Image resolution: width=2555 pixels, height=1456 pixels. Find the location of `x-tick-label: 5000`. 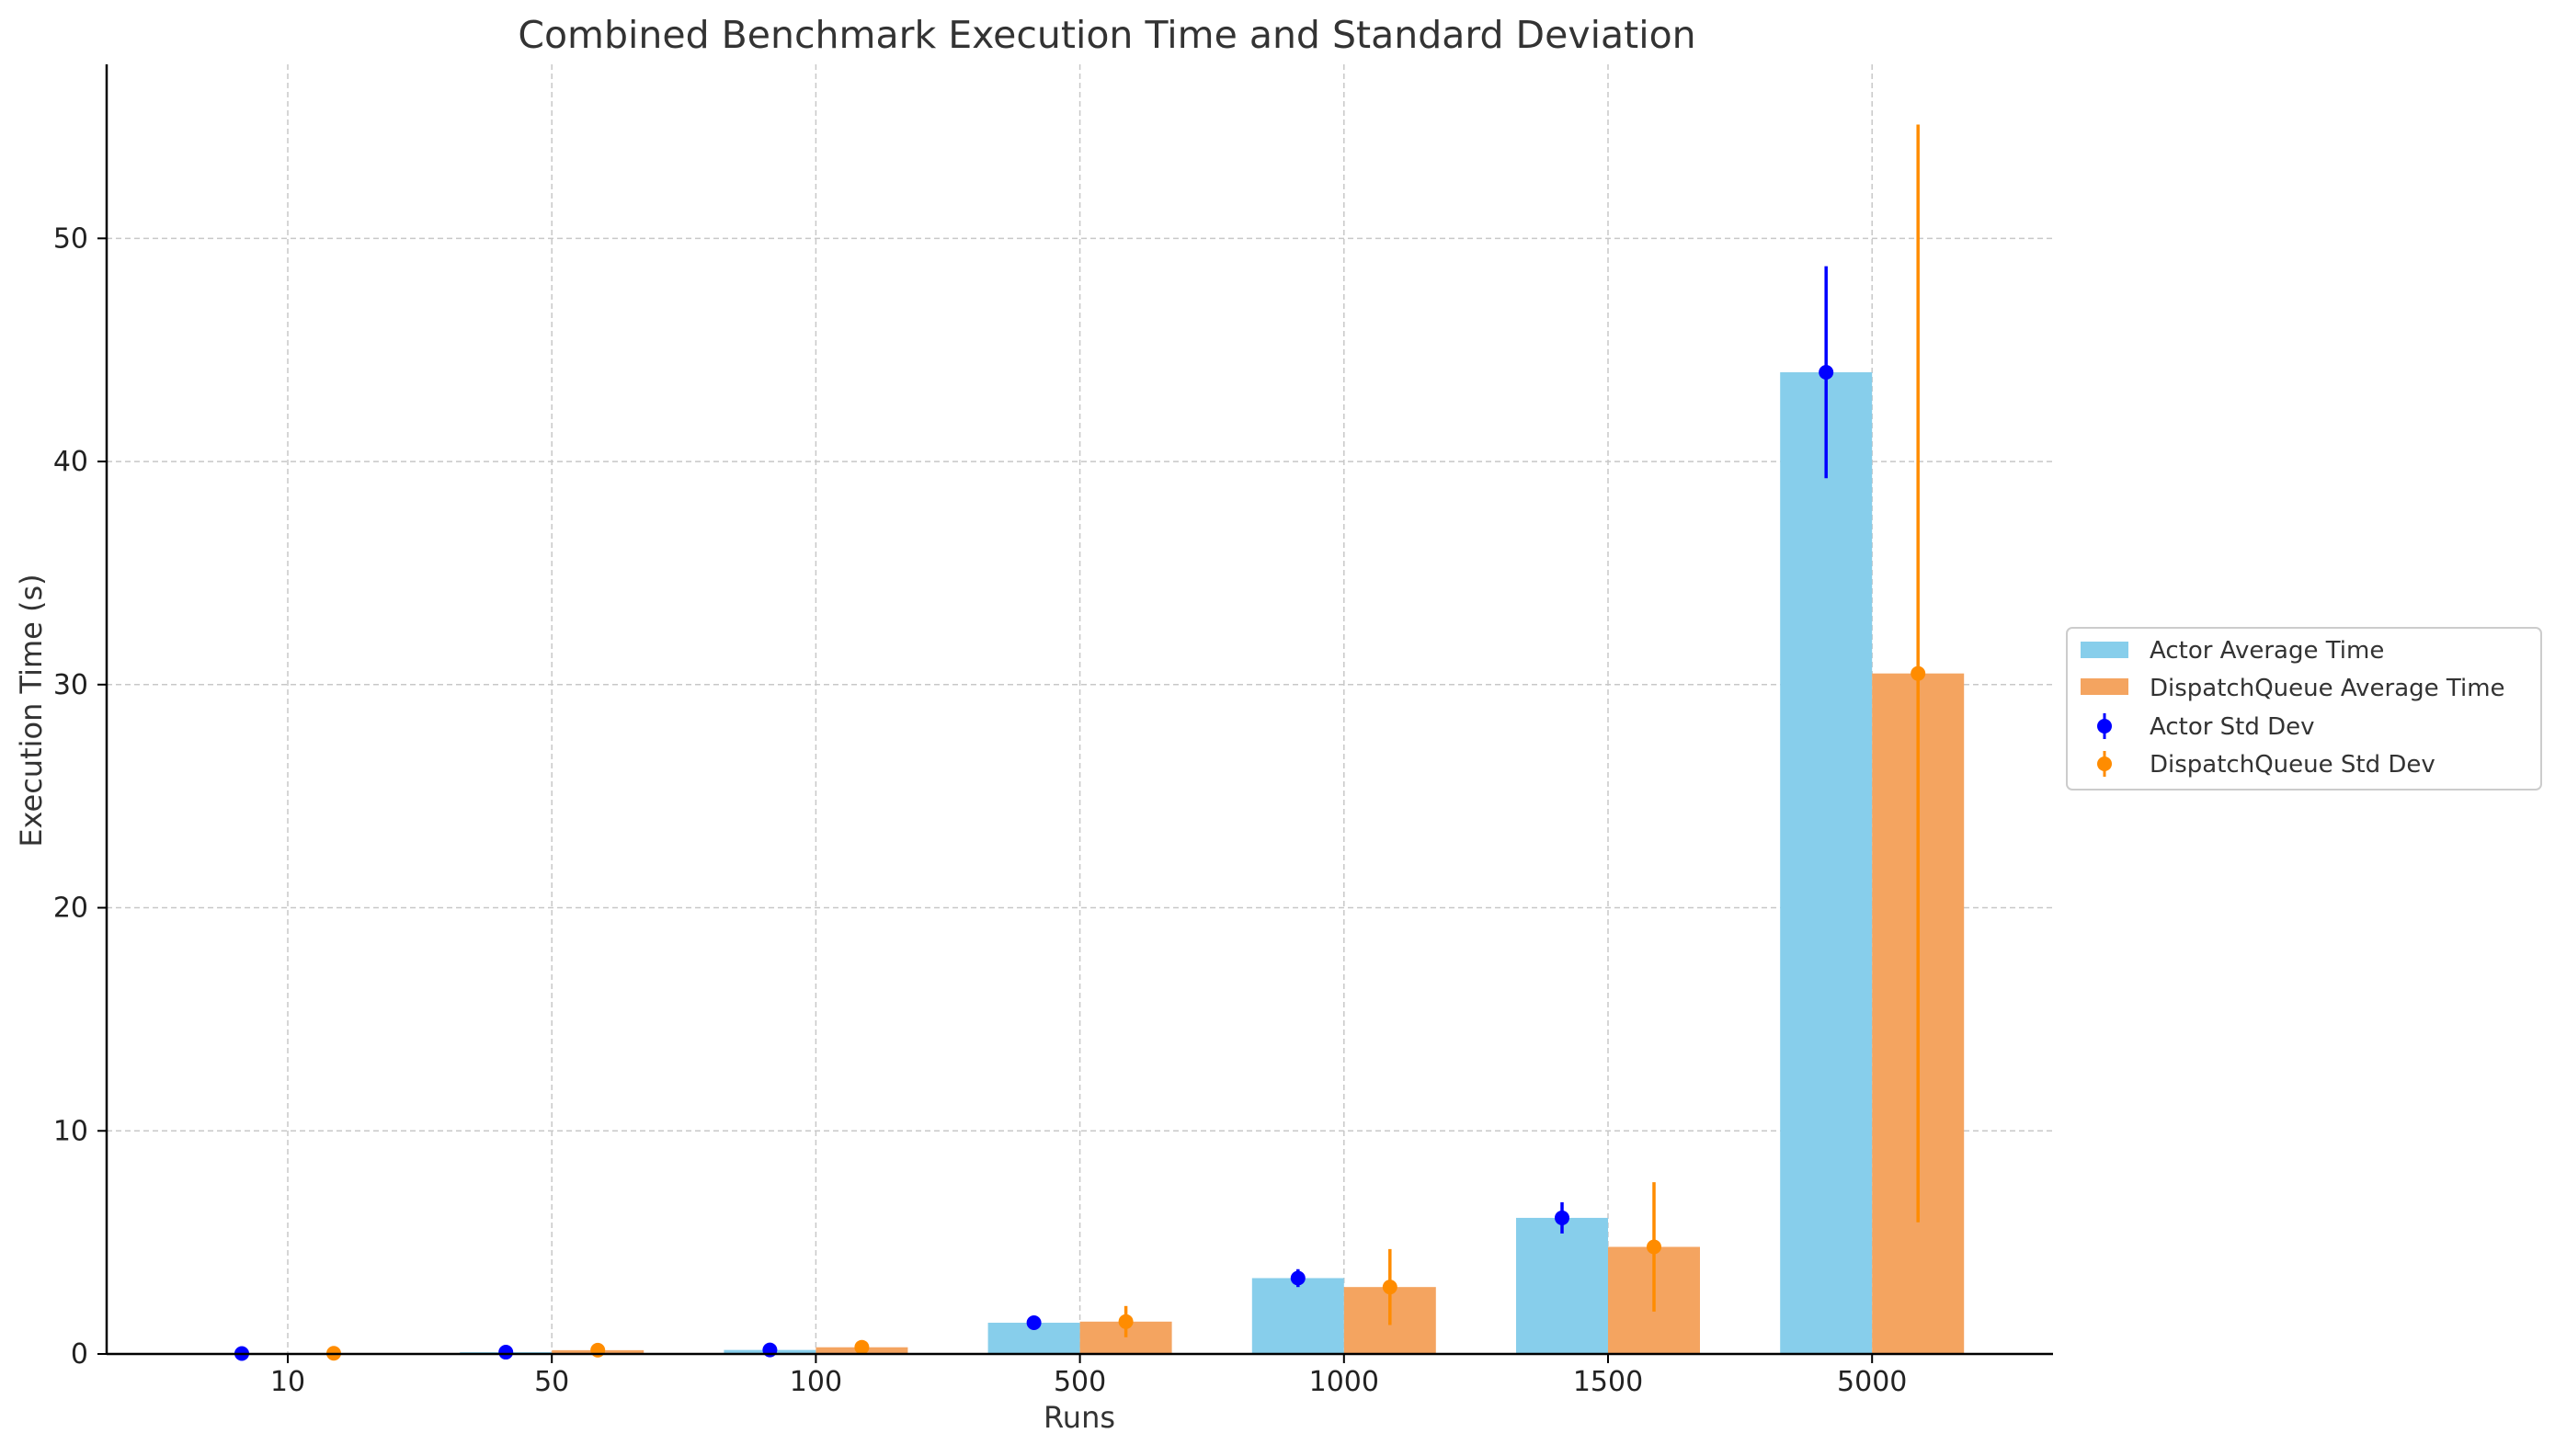

x-tick-label: 5000 is located at coordinates (1872, 1382).